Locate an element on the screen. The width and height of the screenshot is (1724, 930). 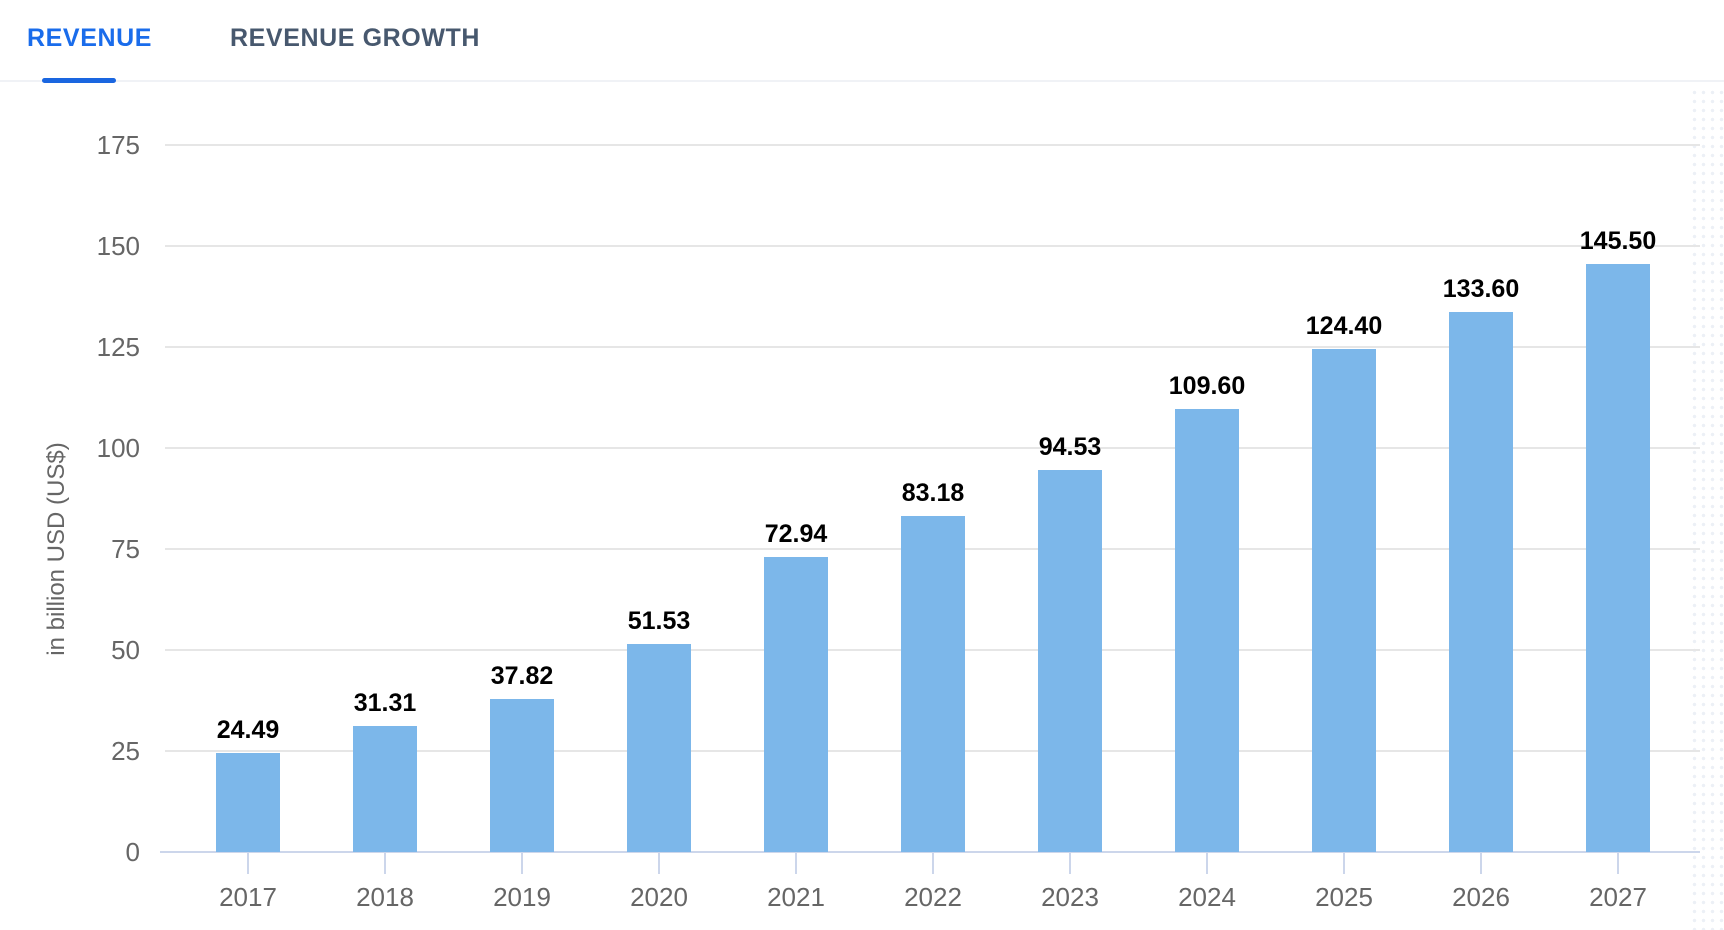
bar-2021 is located at coordinates (796, 704).